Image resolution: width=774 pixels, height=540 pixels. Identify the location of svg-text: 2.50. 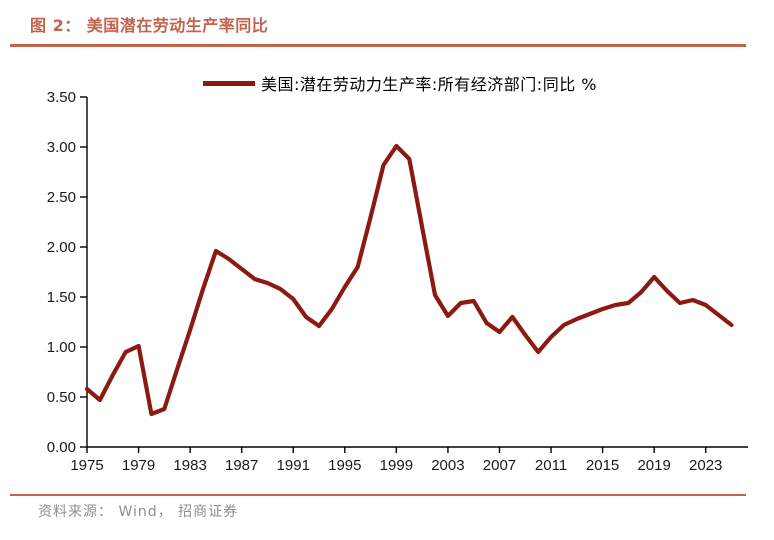
(61, 197).